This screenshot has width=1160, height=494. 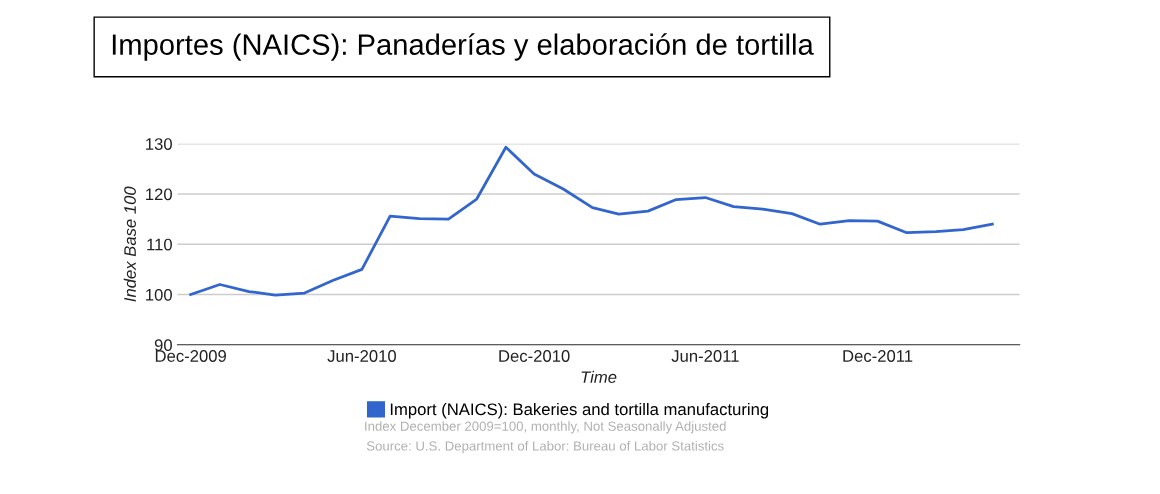 I want to click on legend-label: Import (NAICS): Bakeries and tortilla manufacturing, so click(x=579, y=410).